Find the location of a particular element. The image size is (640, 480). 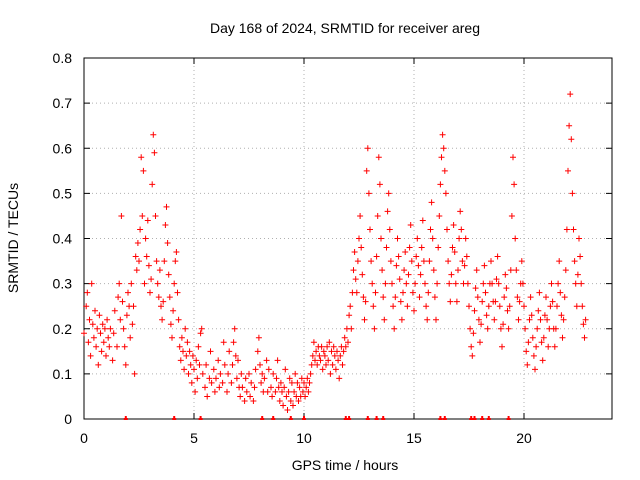

x-tick-label: 20 is located at coordinates (524, 438).